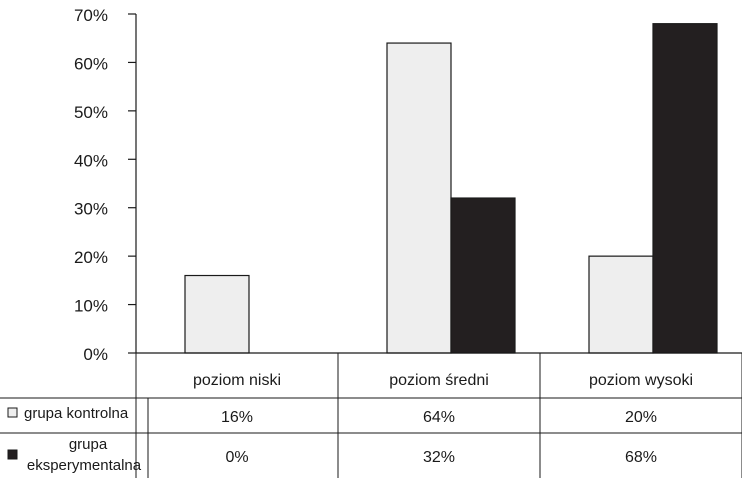  I want to click on y-tick-label: 70%, so click(91, 15).